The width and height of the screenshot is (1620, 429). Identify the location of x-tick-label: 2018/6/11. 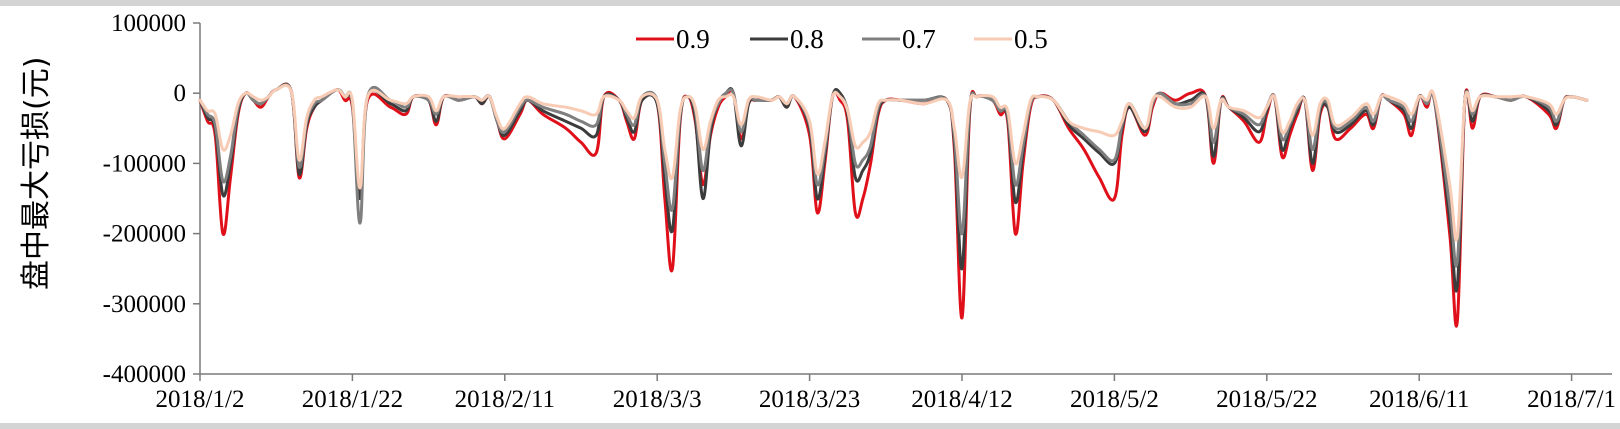
(1419, 399).